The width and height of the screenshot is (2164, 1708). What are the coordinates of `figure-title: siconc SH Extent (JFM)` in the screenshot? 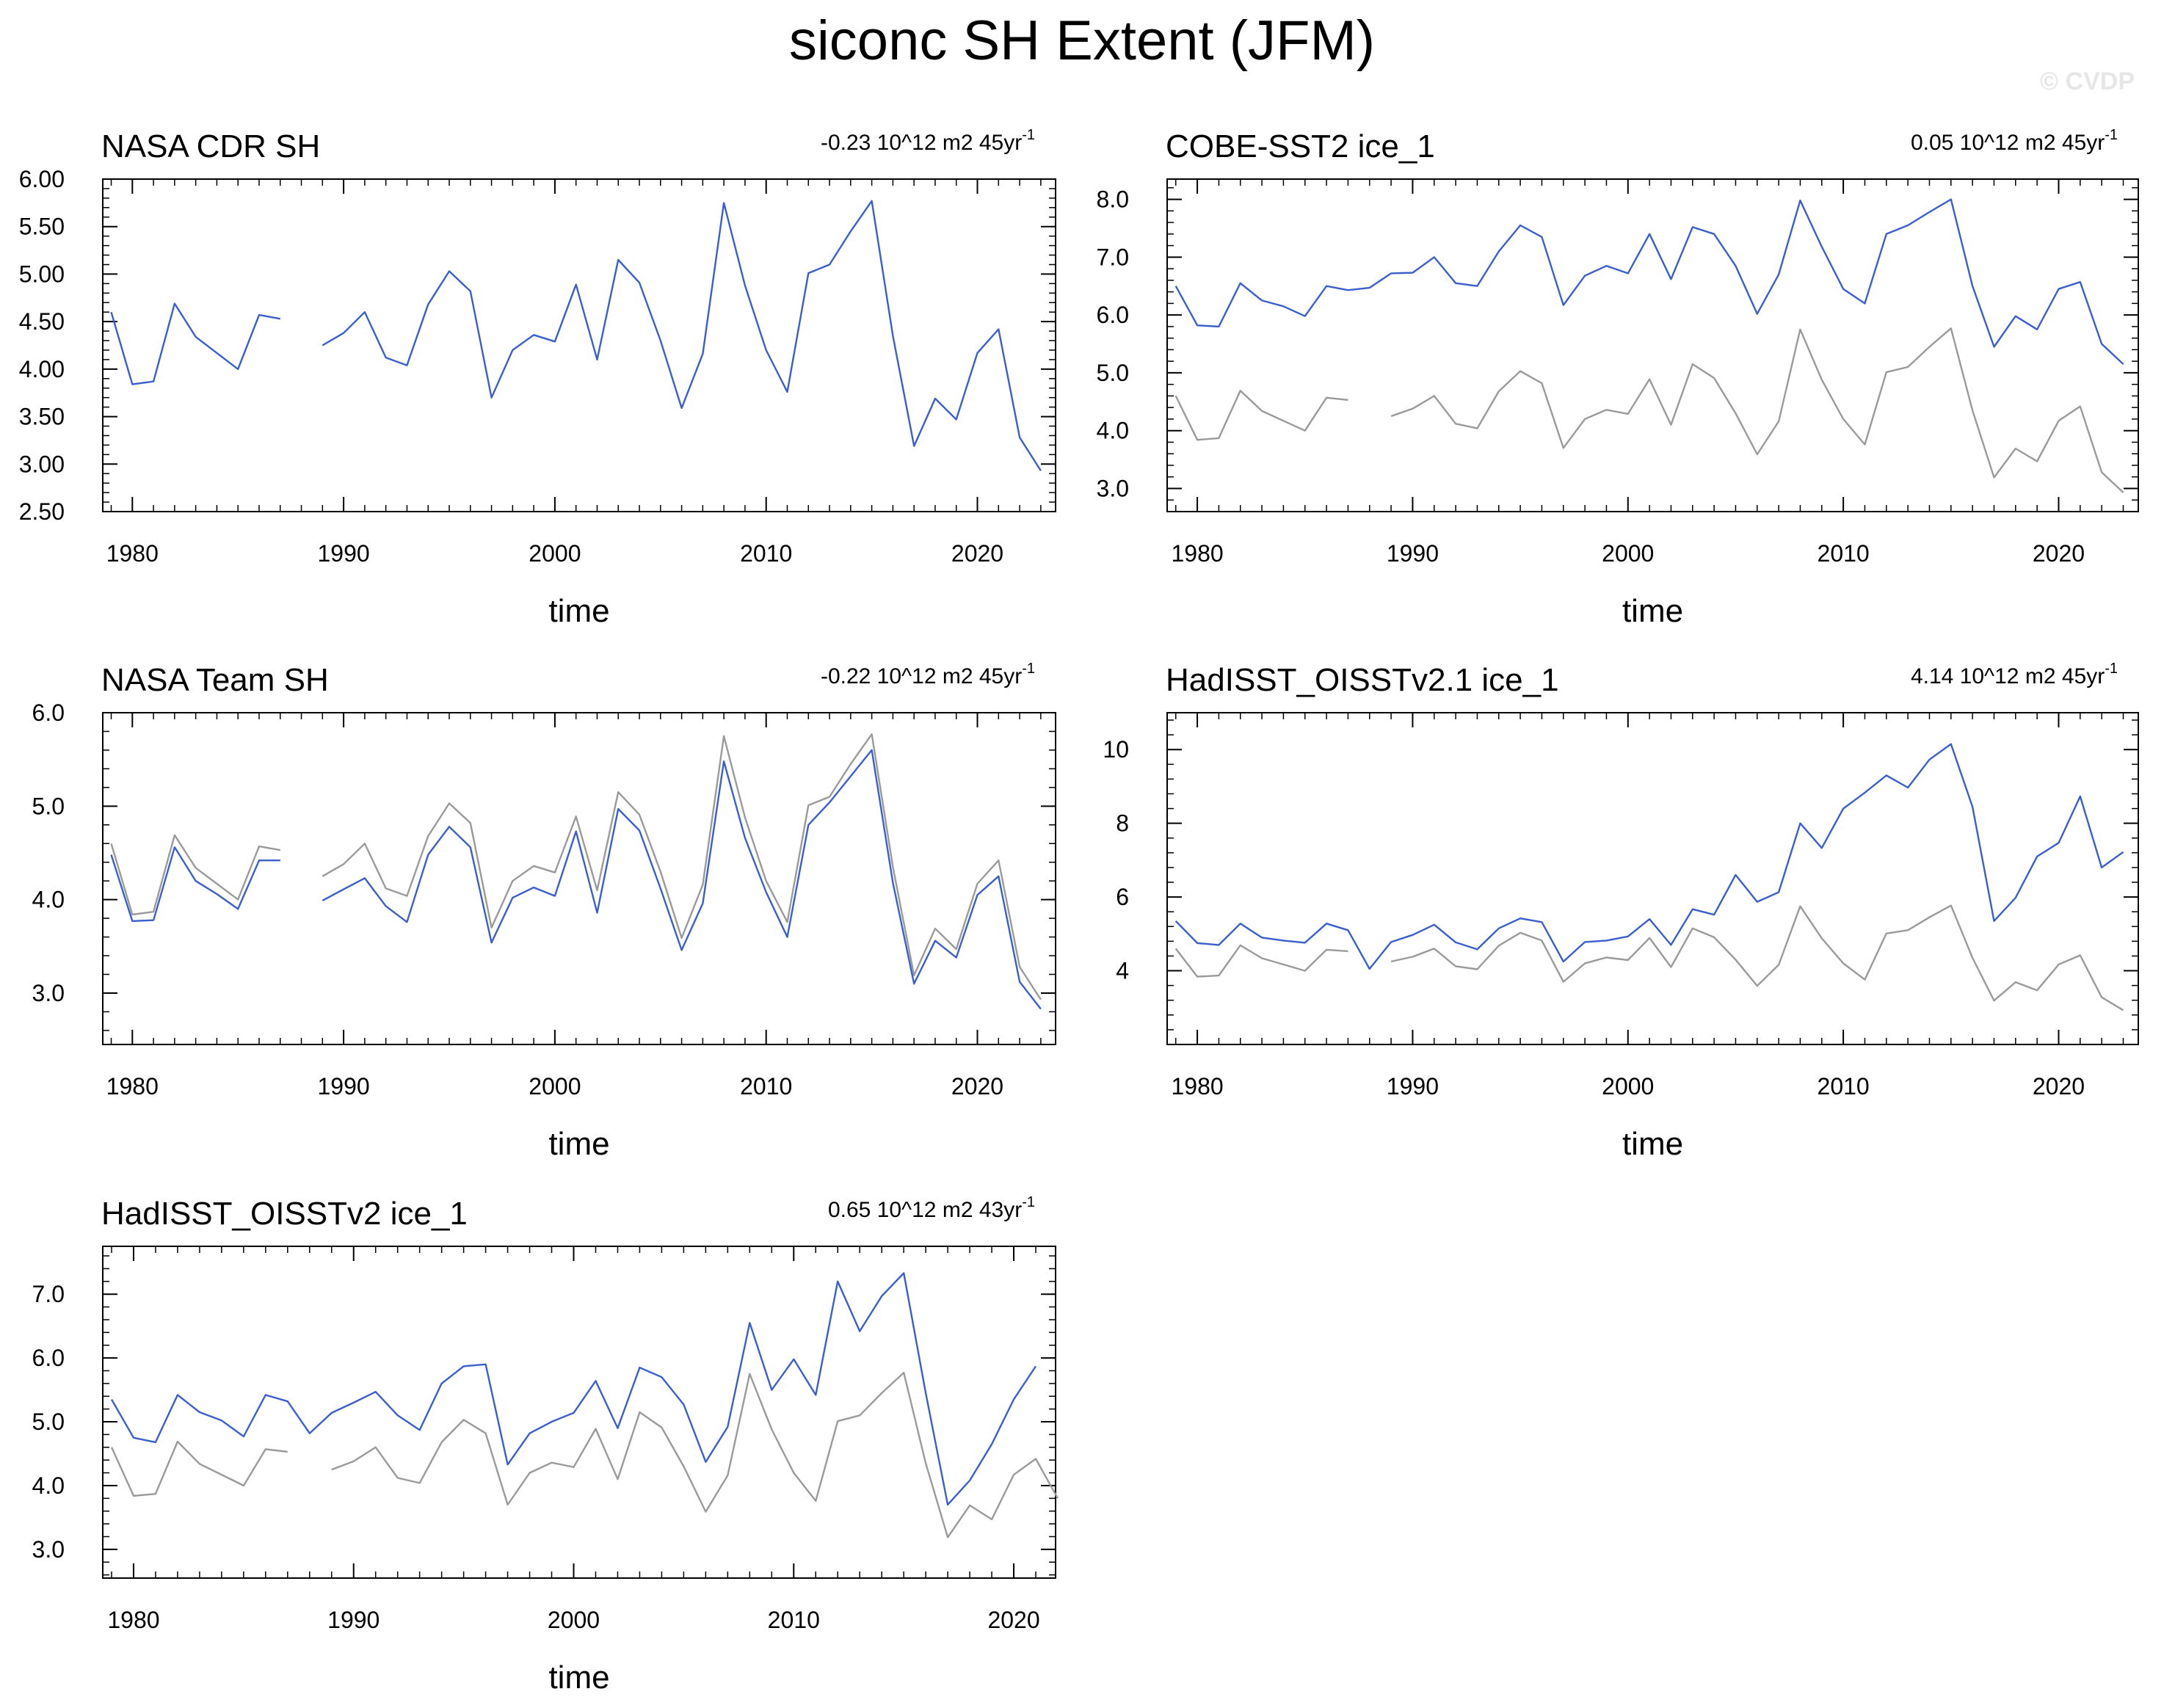 It's located at (1082, 41).